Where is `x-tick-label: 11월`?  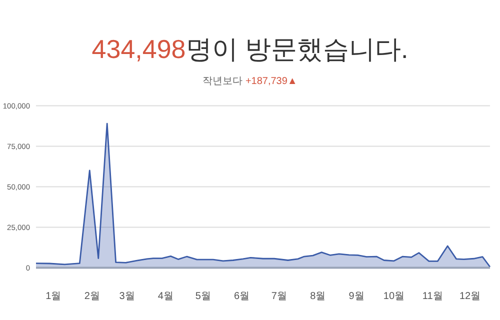 x-tick-label: 11월 is located at coordinates (432, 296).